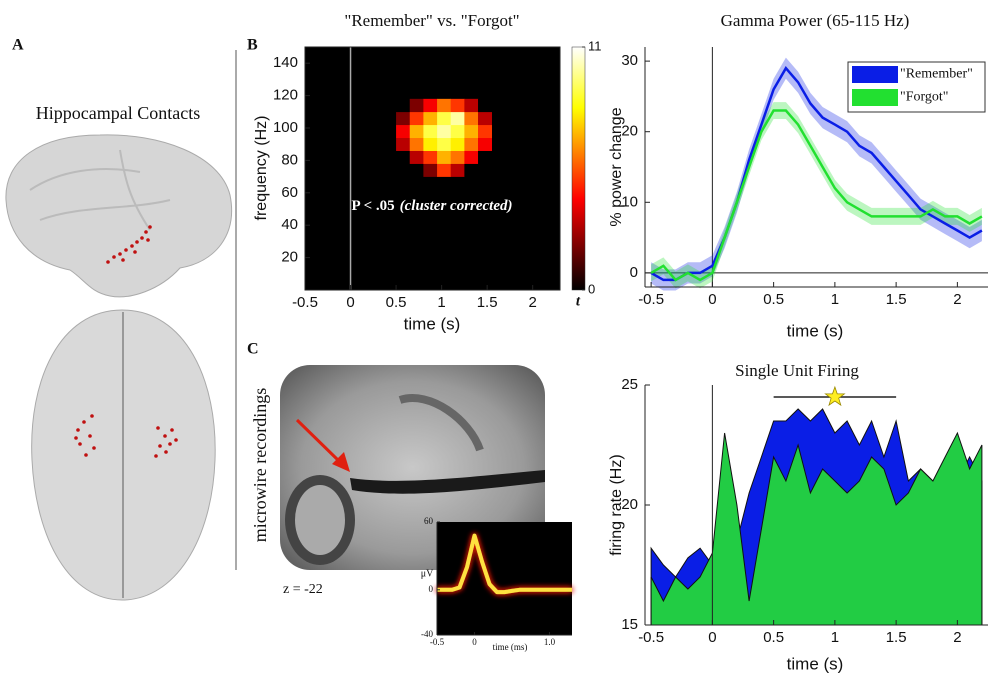 This screenshot has height=677, width=989. I want to click on annotation: P < .05 (cluster corrected), so click(431, 206).